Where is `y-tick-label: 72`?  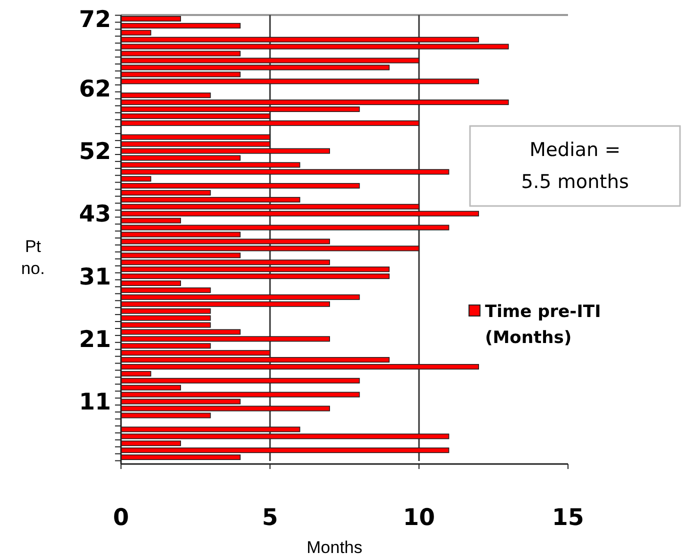
y-tick-label: 72 is located at coordinates (94, 19).